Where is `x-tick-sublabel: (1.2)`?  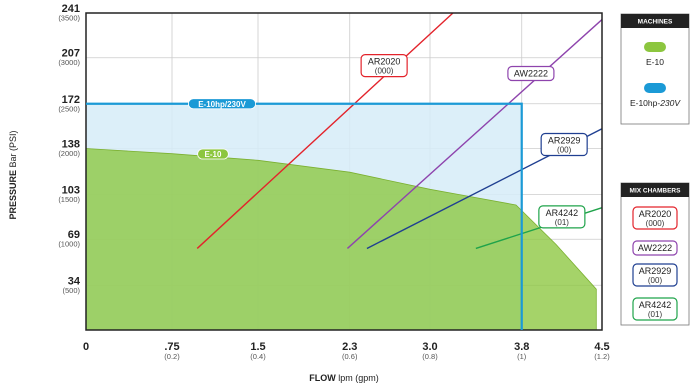
x-tick-sublabel: (1.2) is located at coordinates (602, 356).